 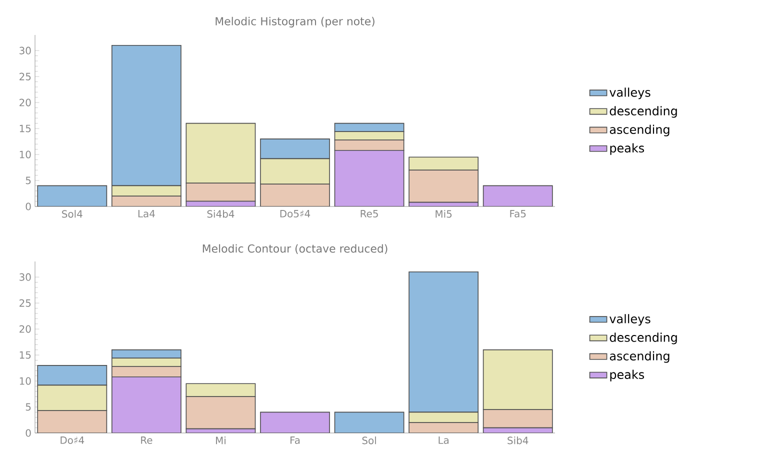 I want to click on x-tick-label: La, so click(x=443, y=440).